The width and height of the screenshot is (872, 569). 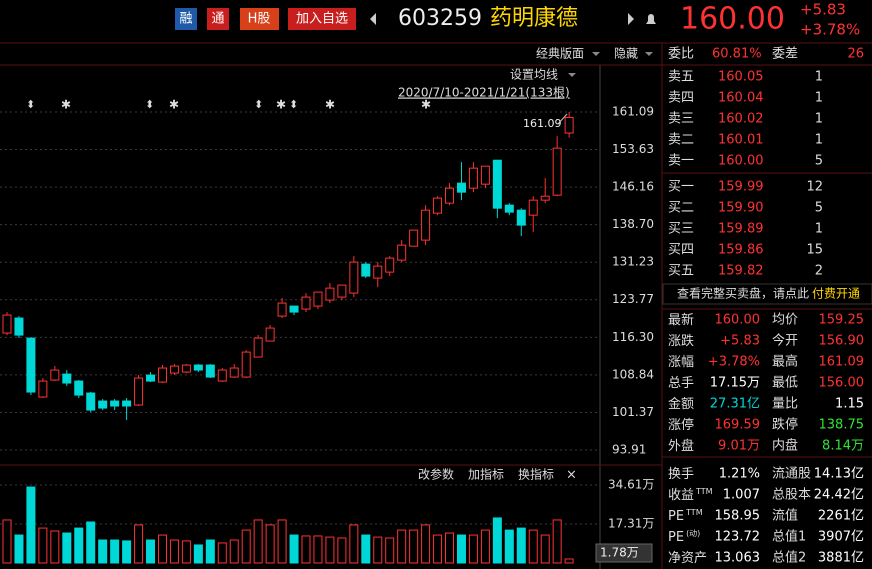 What do you see at coordinates (484, 93) in the screenshot?
I see `date-range: 2020/7/10-2021/1/21(133根)` at bounding box center [484, 93].